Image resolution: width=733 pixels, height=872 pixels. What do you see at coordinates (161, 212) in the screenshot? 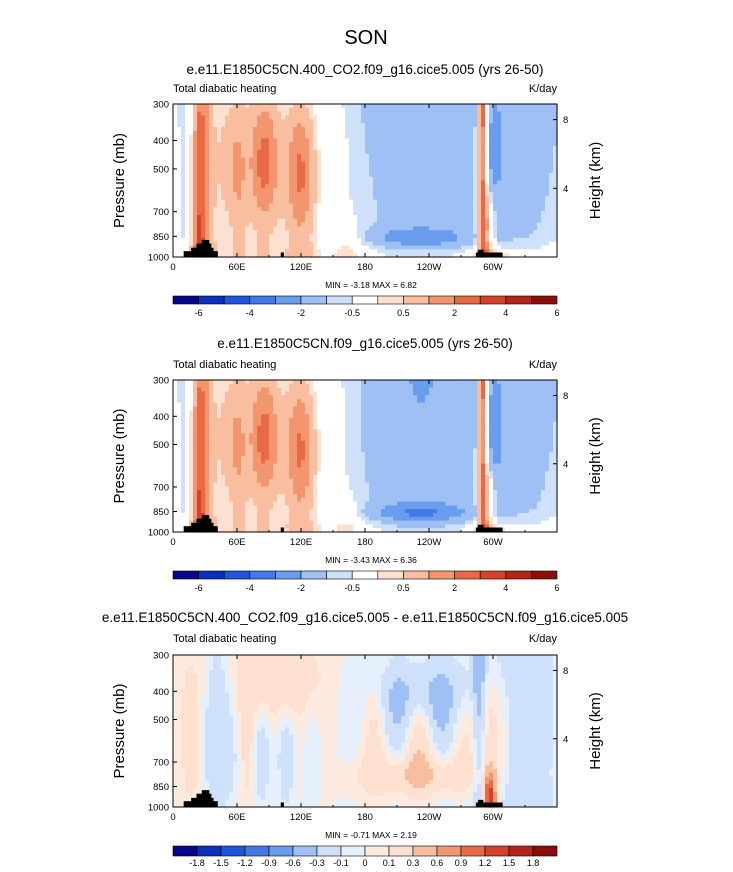
I see `y-tick-label: 700` at bounding box center [161, 212].